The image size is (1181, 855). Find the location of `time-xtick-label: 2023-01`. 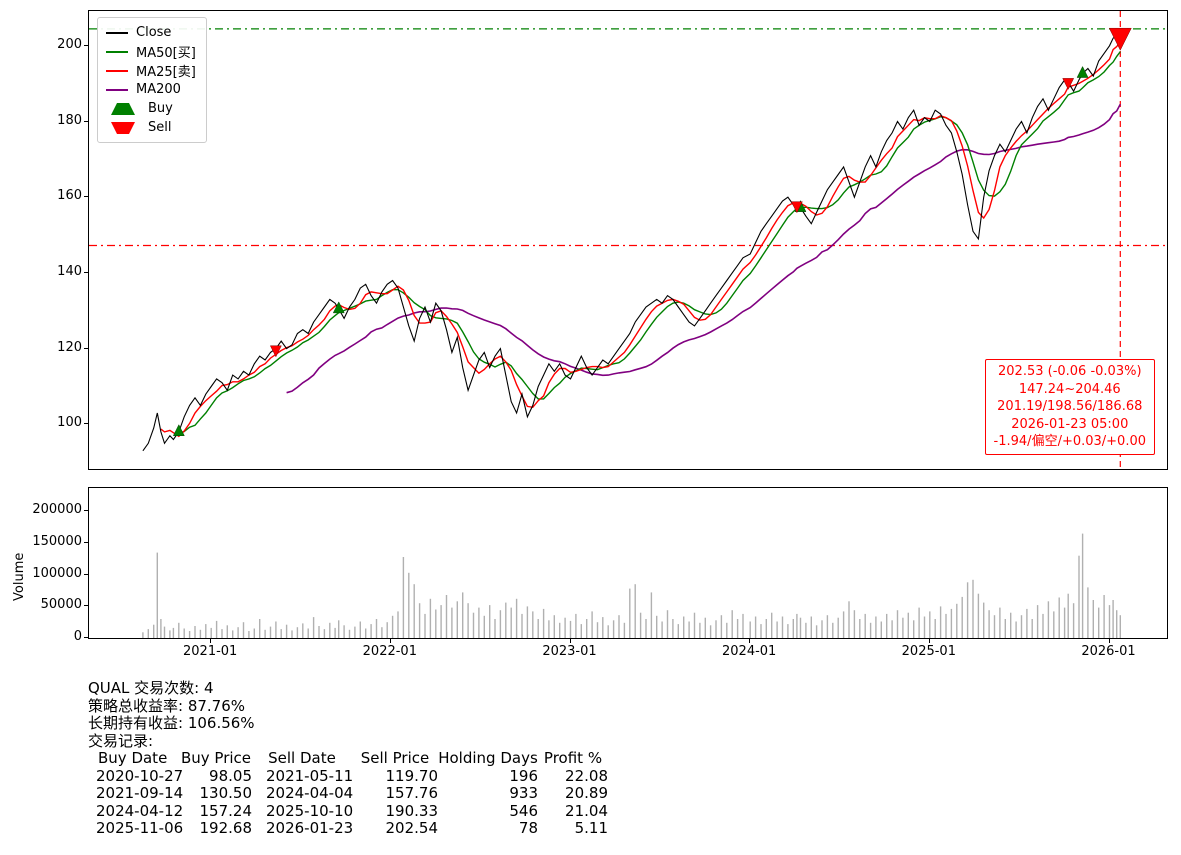

time-xtick-label: 2023-01 is located at coordinates (569, 651).